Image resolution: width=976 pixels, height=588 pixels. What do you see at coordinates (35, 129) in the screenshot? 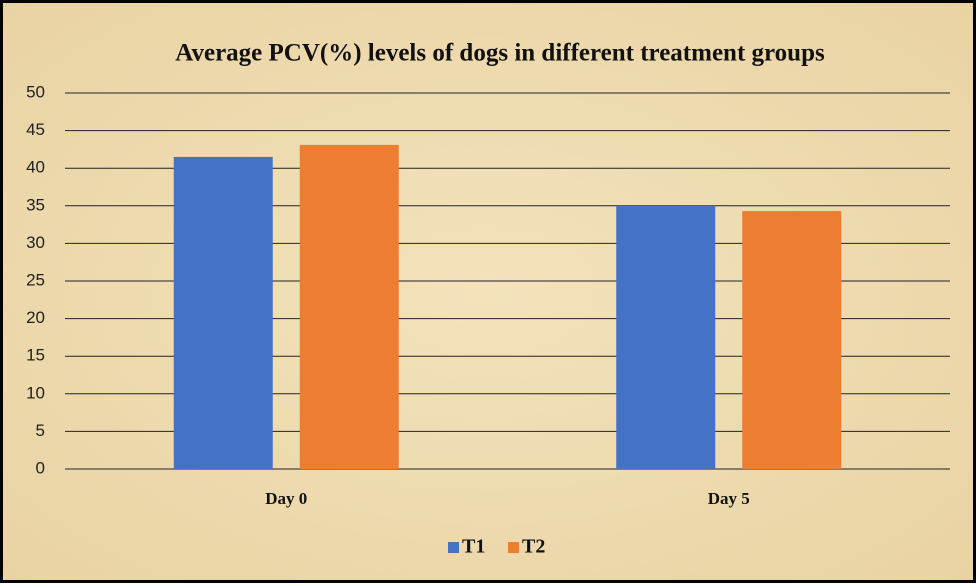
I see `y-tick-label: 45` at bounding box center [35, 129].